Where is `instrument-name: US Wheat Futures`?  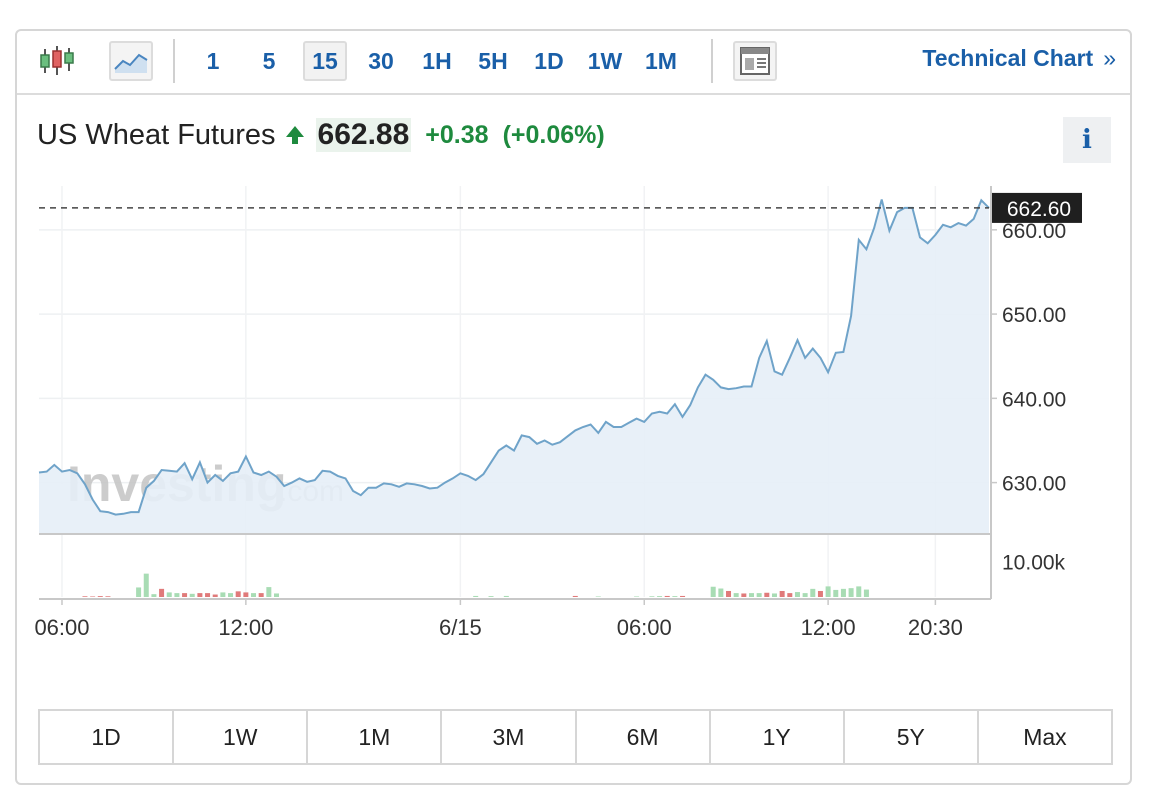
instrument-name: US Wheat Futures is located at coordinates (156, 134).